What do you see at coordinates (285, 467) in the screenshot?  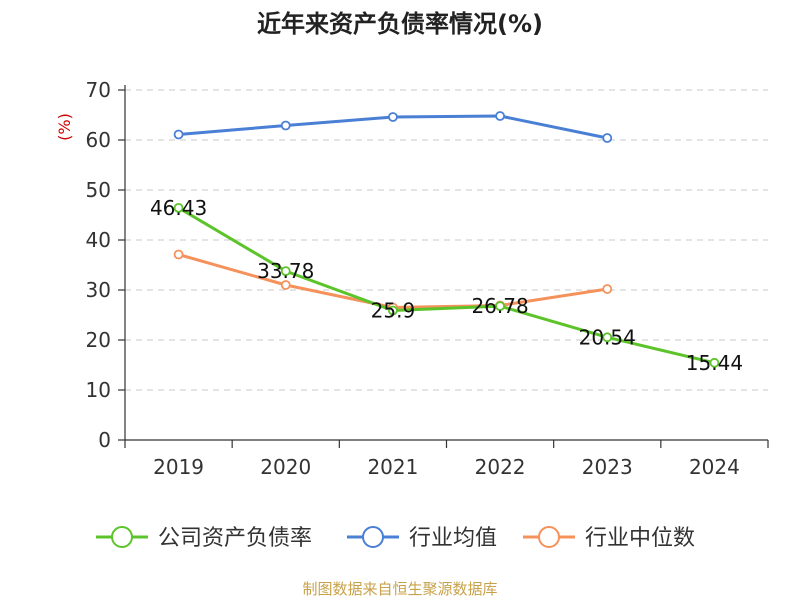 I see `x-tick-label: 2020` at bounding box center [285, 467].